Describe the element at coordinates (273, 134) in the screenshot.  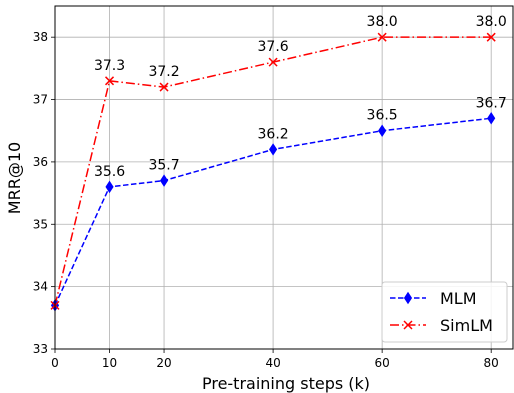
I see `mlm-data-label: 36.2` at that location.